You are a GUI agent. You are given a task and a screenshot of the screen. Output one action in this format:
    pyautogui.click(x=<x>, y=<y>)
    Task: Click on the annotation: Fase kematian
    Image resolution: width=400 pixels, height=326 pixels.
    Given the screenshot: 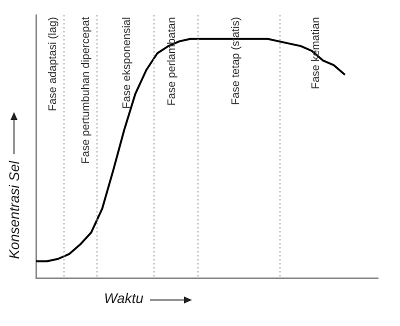 What is the action you would take?
    pyautogui.click(x=316, y=53)
    